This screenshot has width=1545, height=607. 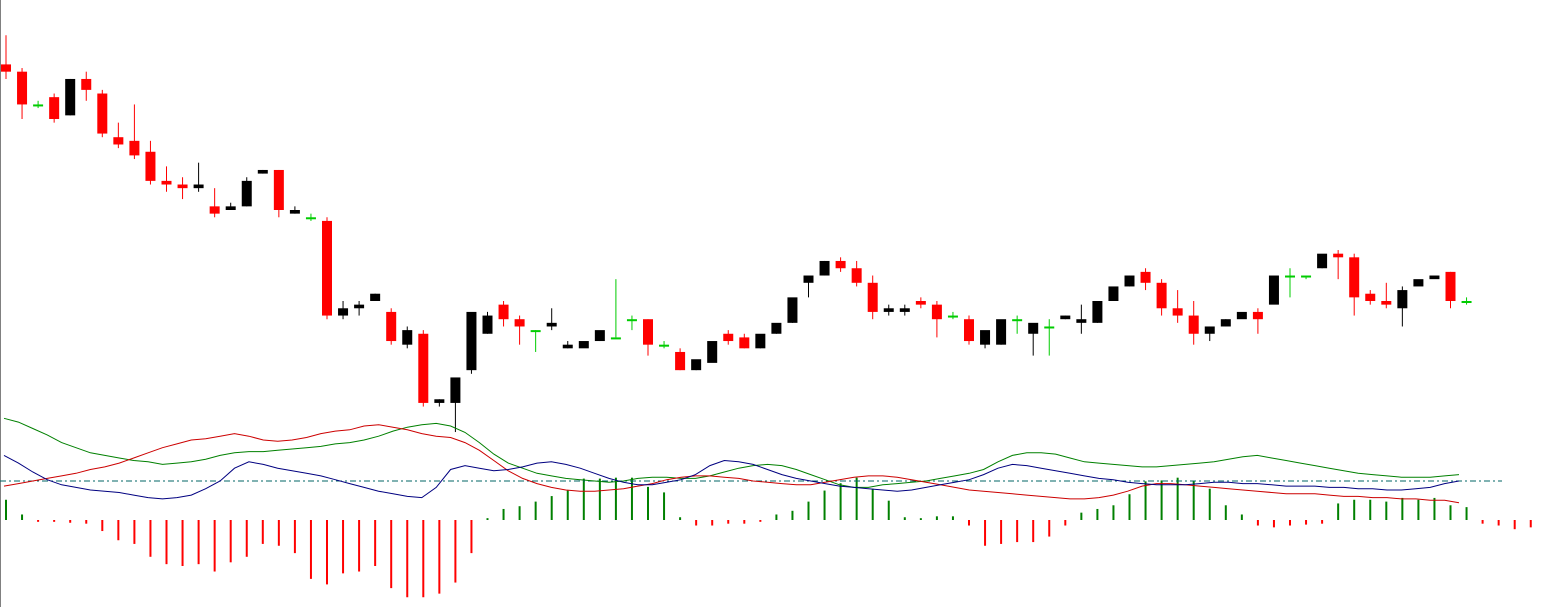 I want to click on indicator-line, so click(x=731, y=452).